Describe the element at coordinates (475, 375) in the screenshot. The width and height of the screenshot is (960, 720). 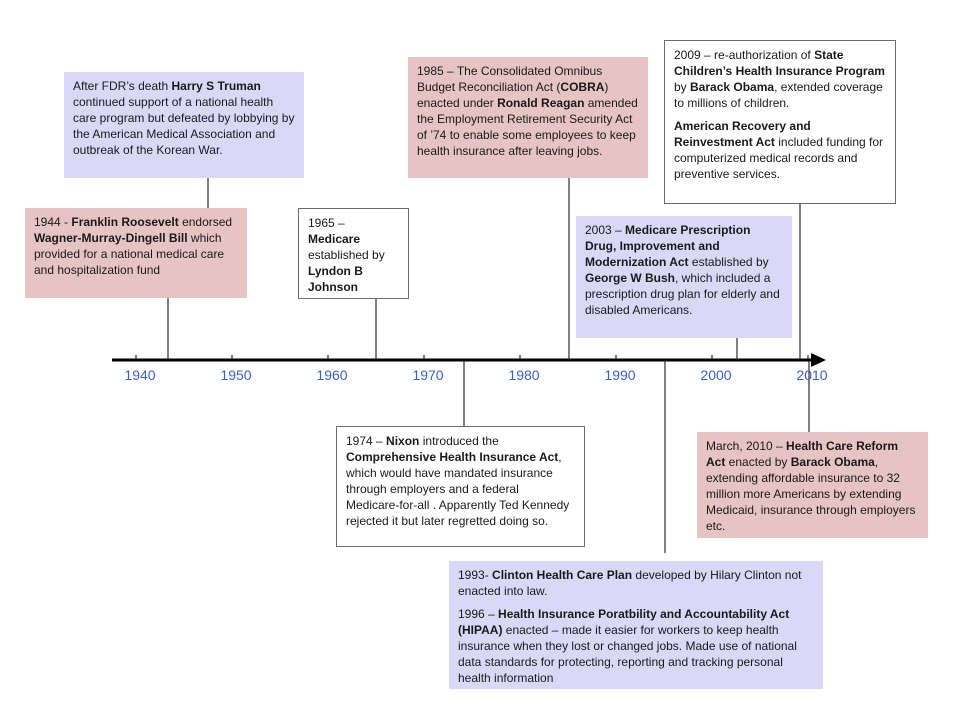
I see `year-labels: 1940 1950 1960 1970 1980 1990 2000 2010` at that location.